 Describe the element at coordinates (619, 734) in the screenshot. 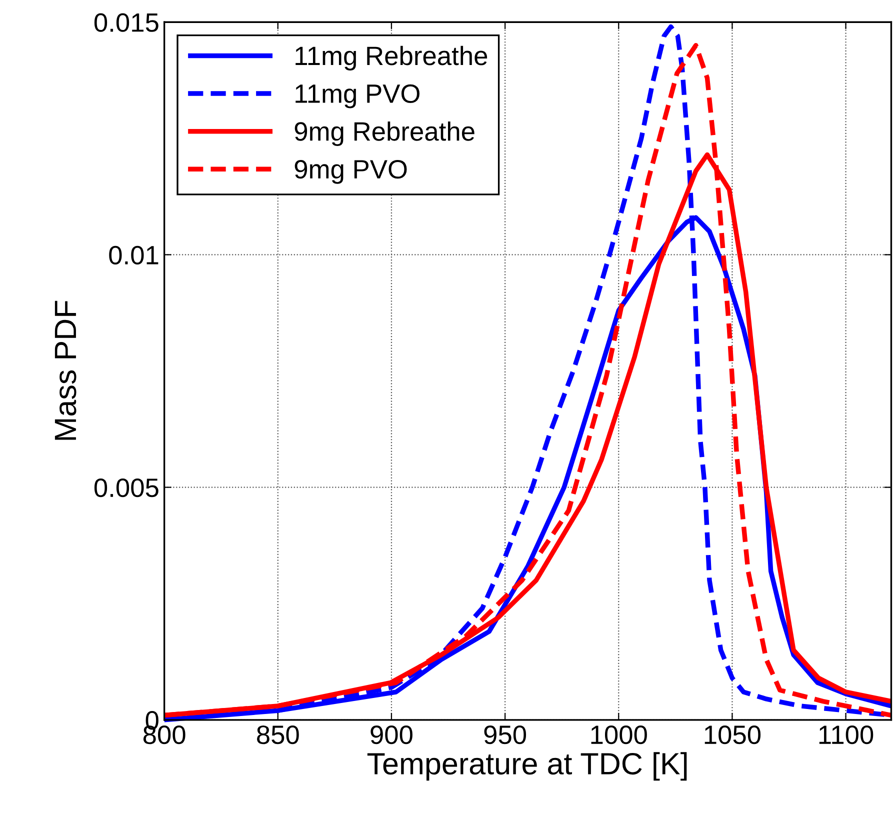

I see `x-tick-label: 1000` at that location.